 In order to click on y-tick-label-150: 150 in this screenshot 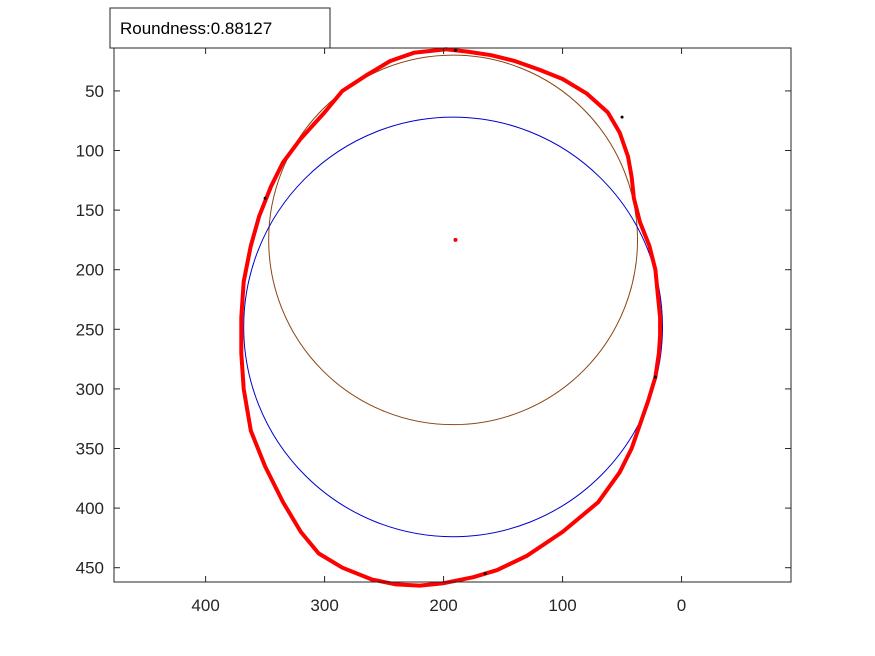, I will do `click(90, 210)`.